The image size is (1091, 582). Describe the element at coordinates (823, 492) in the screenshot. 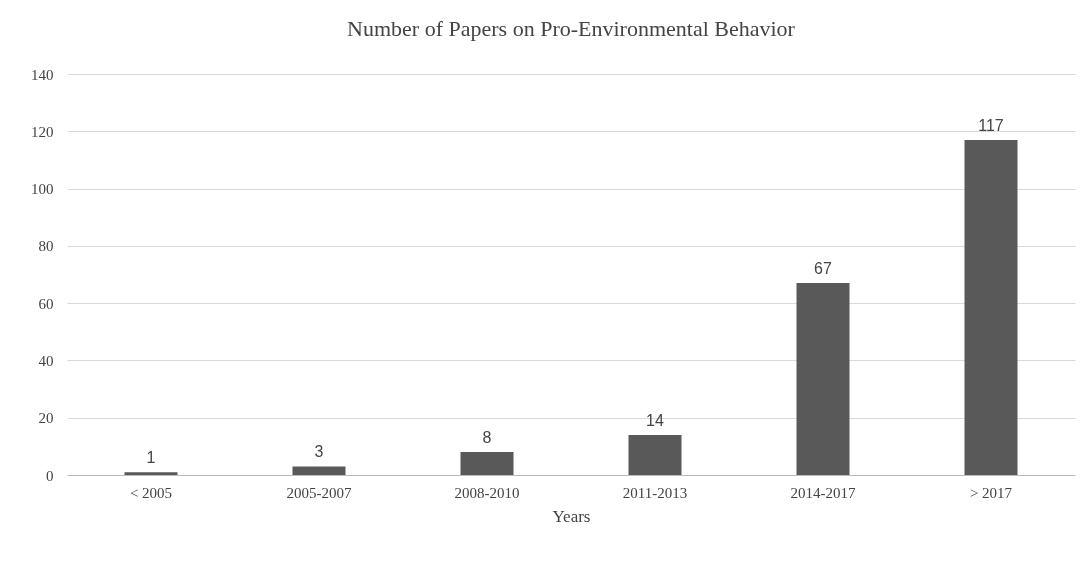

I see `x-tick-label: 2014-2017` at that location.